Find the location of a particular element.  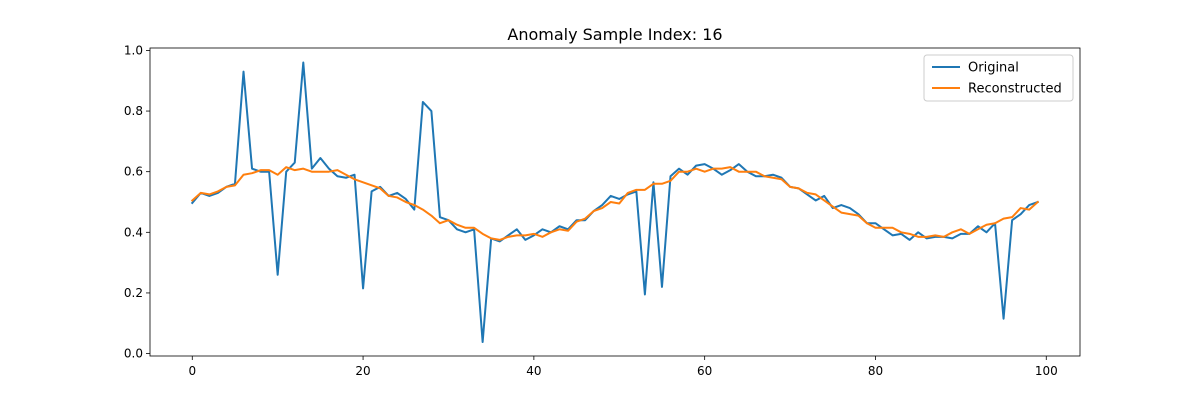

x-axis: 0 20 40 60 80 100 is located at coordinates (623, 367).